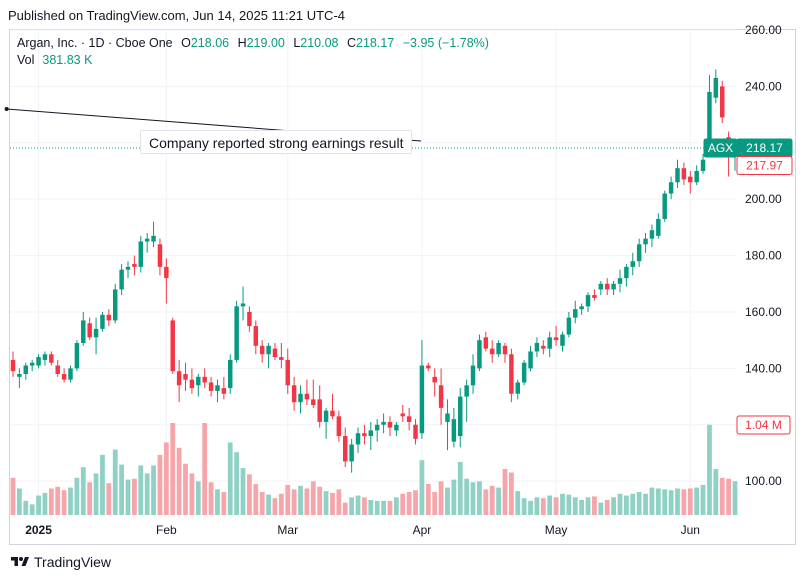 This screenshot has width=807, height=579. Describe the element at coordinates (763, 312) in the screenshot. I see `price-tick-label: 160.00` at that location.